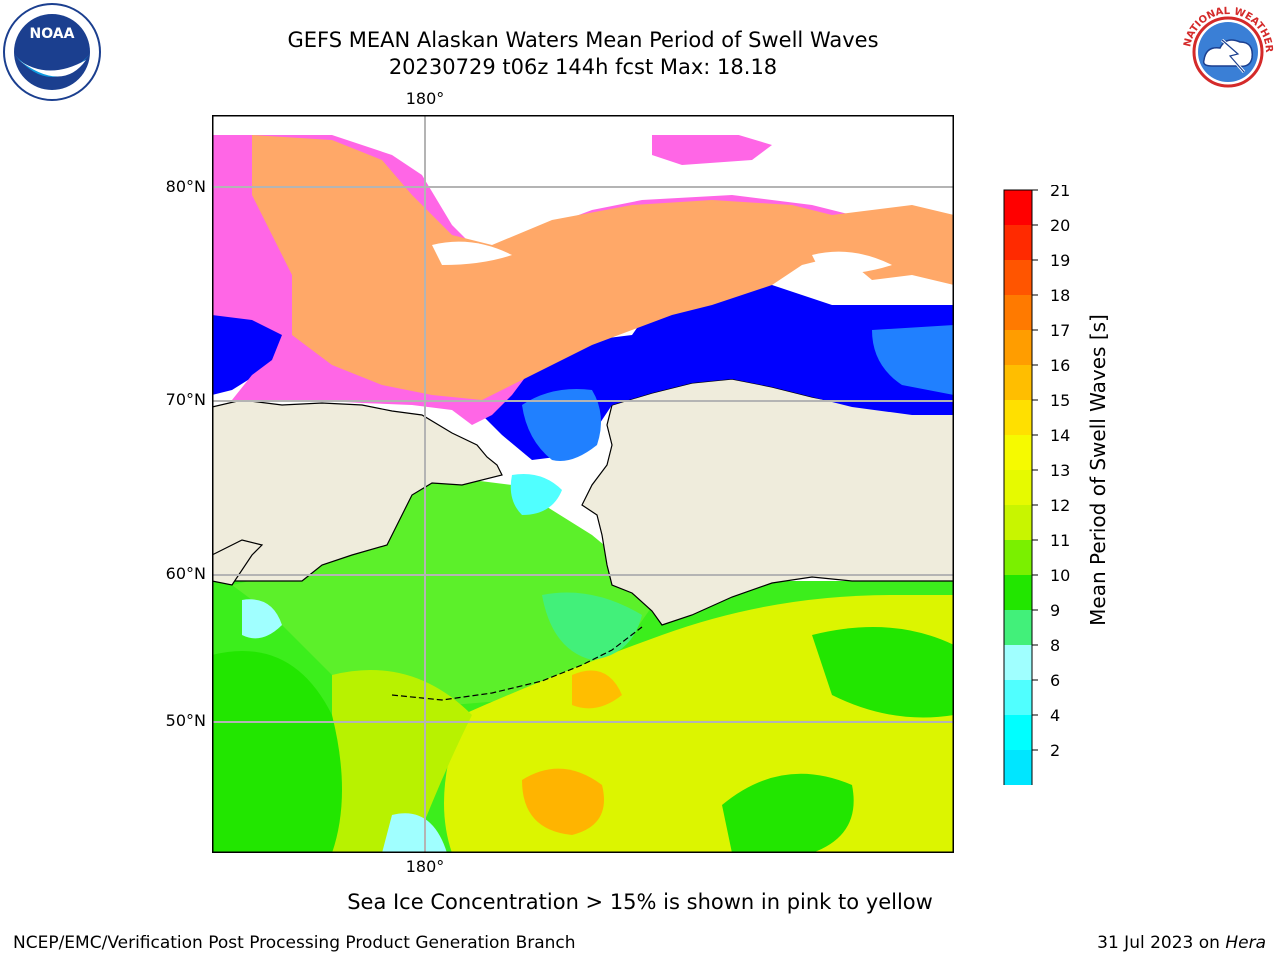  What do you see at coordinates (52, 52) in the screenshot?
I see `noaa-logo: NOAA` at bounding box center [52, 52].